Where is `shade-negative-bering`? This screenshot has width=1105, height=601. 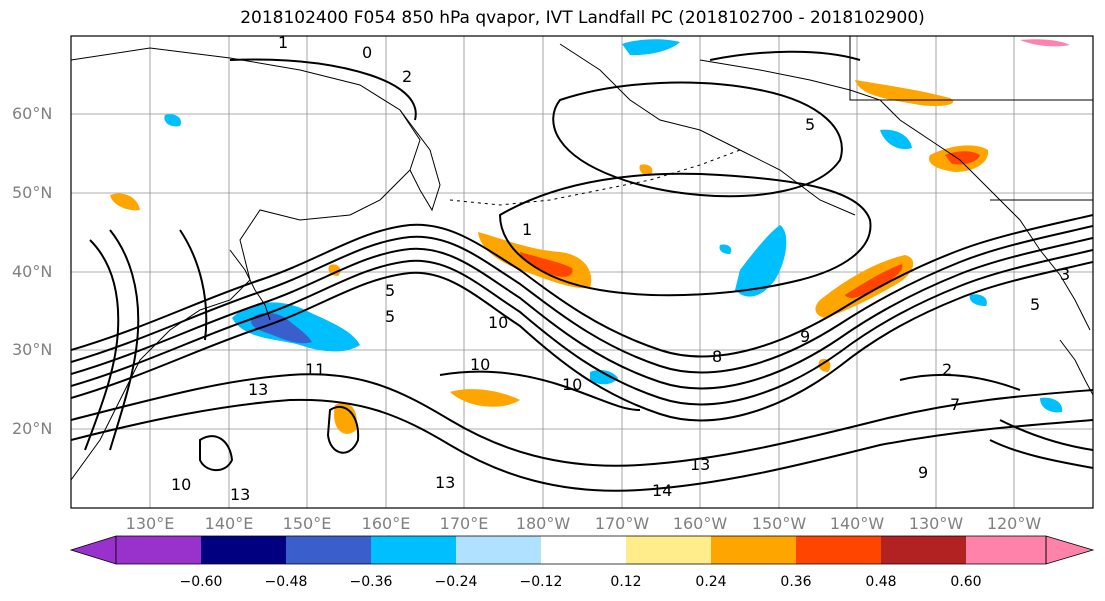
shade-negative-bering is located at coordinates (651, 47).